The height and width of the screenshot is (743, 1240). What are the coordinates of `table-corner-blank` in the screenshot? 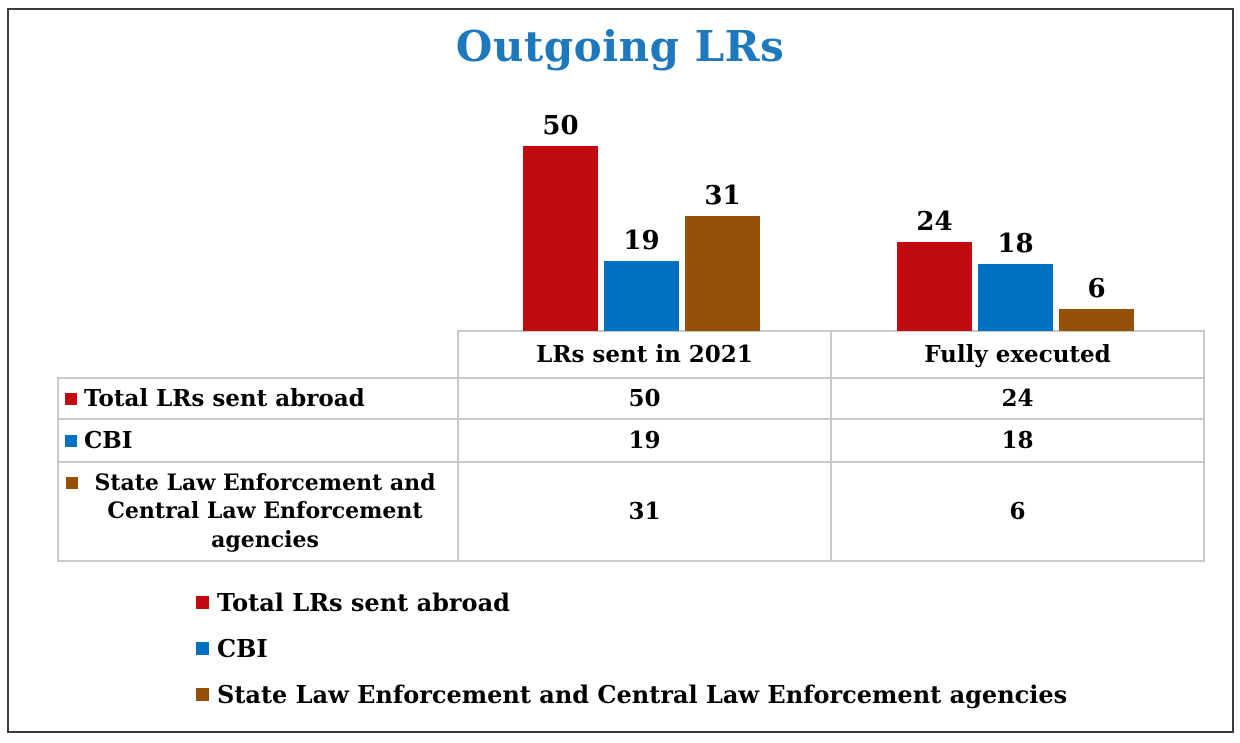 It's located at (258, 354).